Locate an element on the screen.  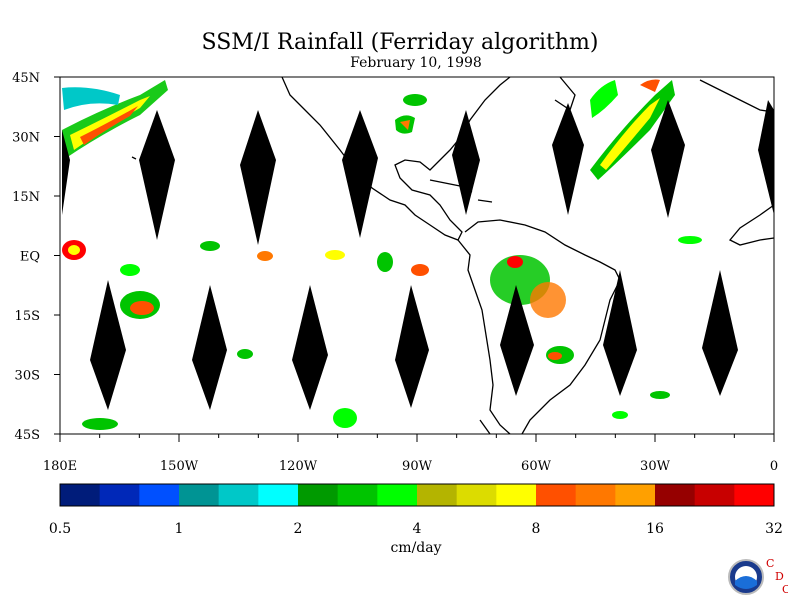
latitude-tick-label: EQ is located at coordinates (30, 257).